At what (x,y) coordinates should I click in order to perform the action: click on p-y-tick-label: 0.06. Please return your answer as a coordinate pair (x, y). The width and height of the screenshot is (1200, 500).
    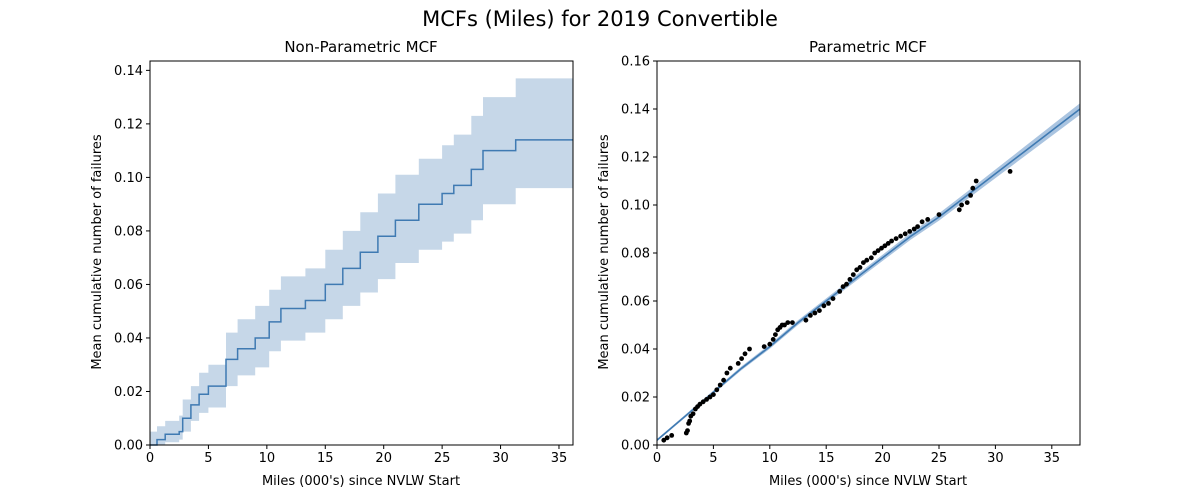
    Looking at the image, I should click on (635, 302).